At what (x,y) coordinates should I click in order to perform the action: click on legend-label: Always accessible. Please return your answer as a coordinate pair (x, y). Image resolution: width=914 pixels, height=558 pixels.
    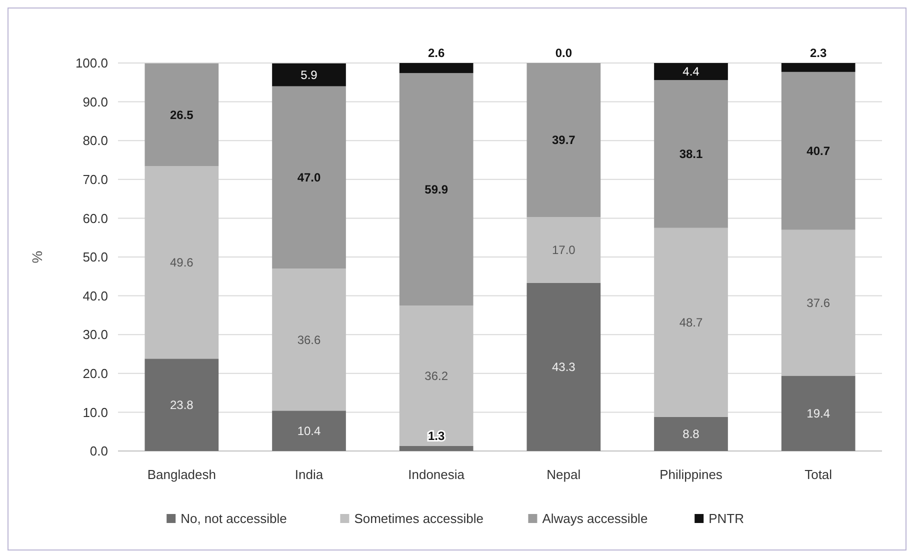
    Looking at the image, I should click on (595, 518).